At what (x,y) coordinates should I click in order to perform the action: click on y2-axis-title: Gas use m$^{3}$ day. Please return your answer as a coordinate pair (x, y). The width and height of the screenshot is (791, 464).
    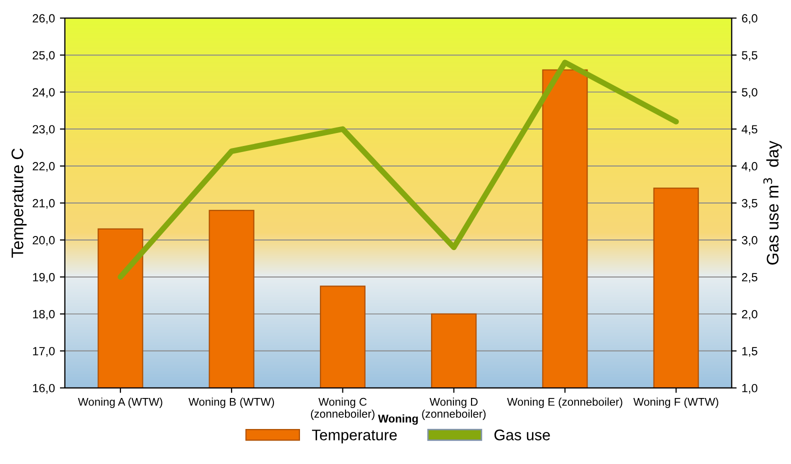
    Looking at the image, I should click on (772, 202).